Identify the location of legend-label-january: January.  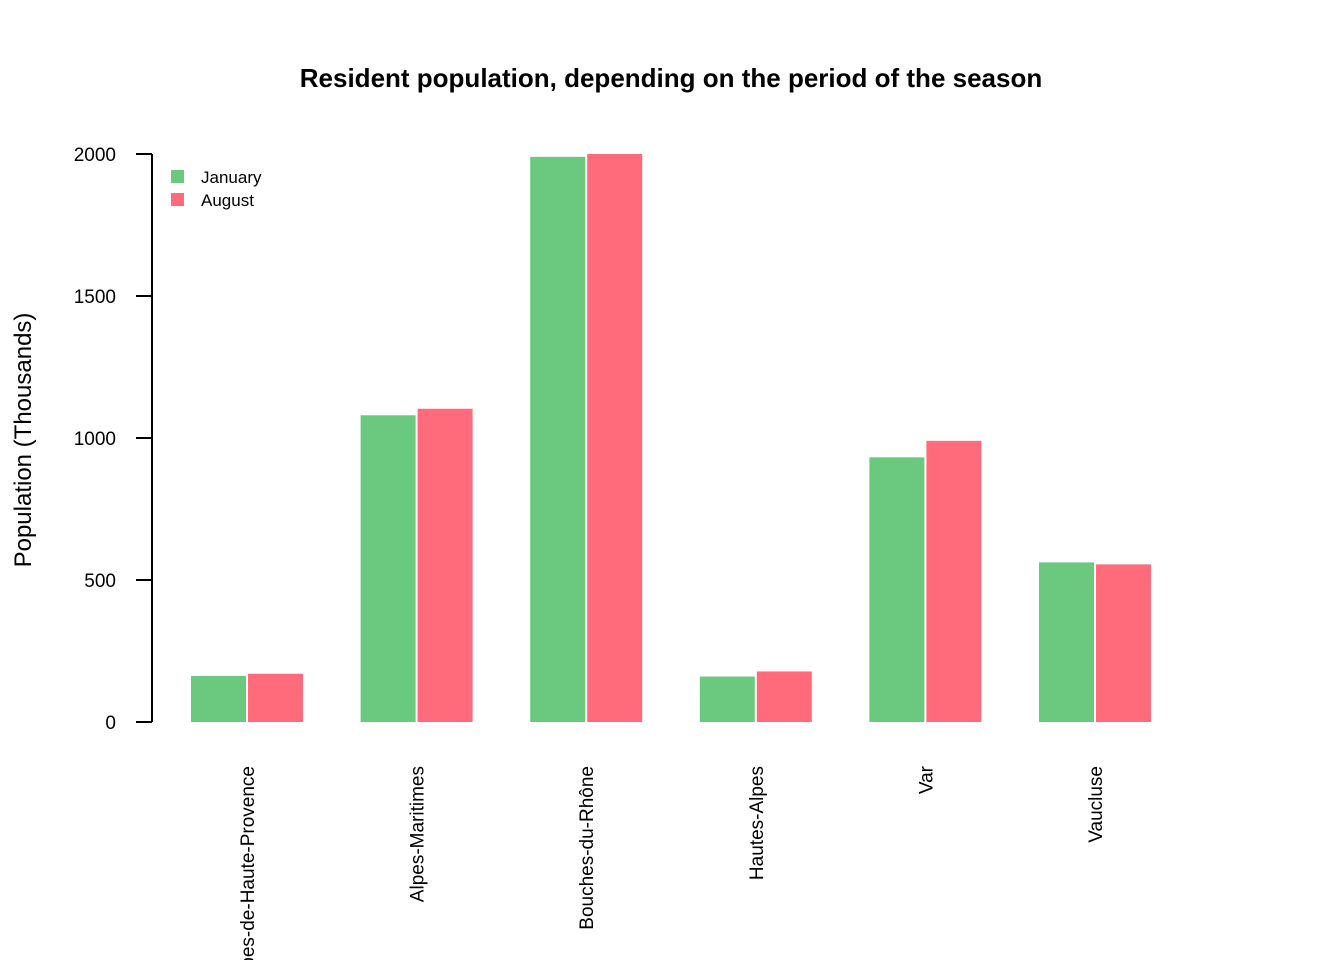
(231, 177).